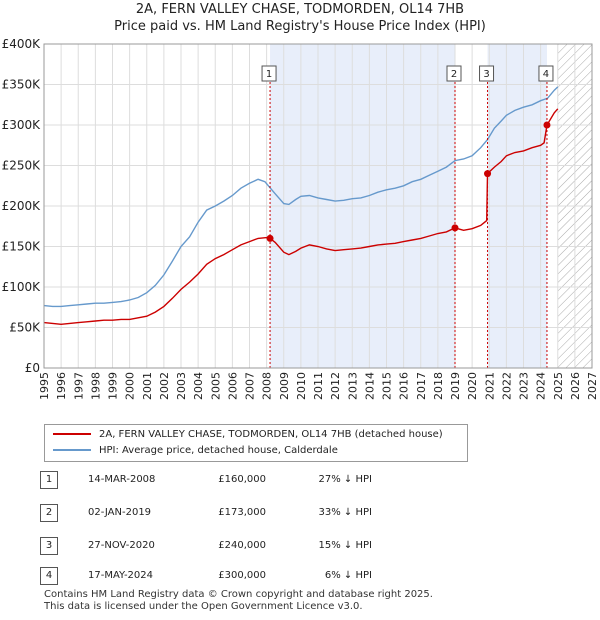  What do you see at coordinates (49, 480) in the screenshot?
I see `transaction-badge: 1` at bounding box center [49, 480].